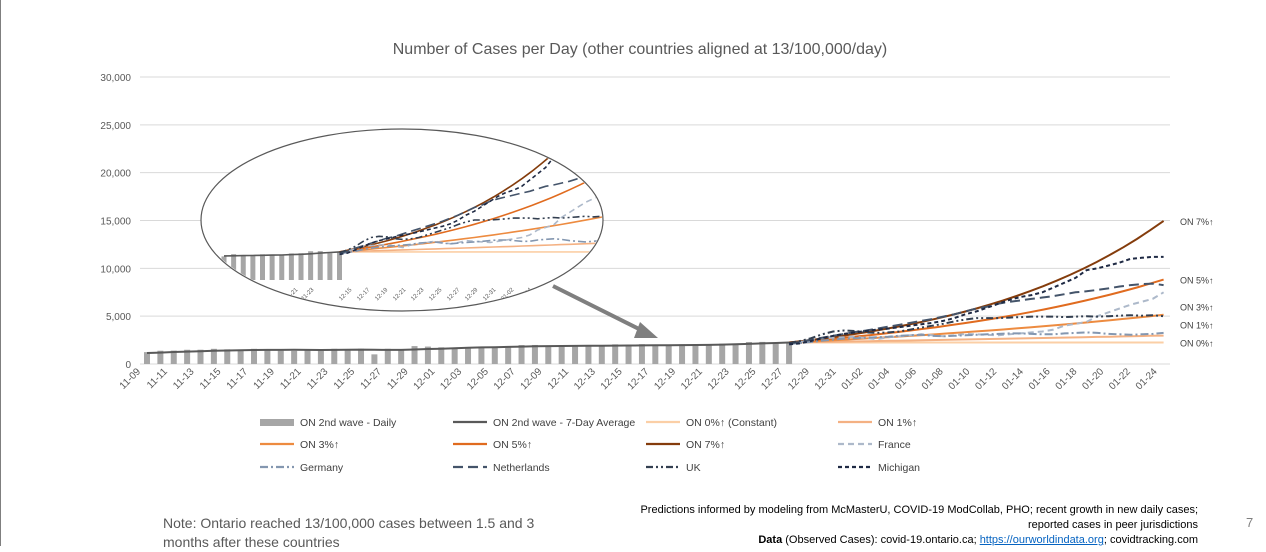  I want to click on x-tick-label: 01-20, so click(1093, 379).